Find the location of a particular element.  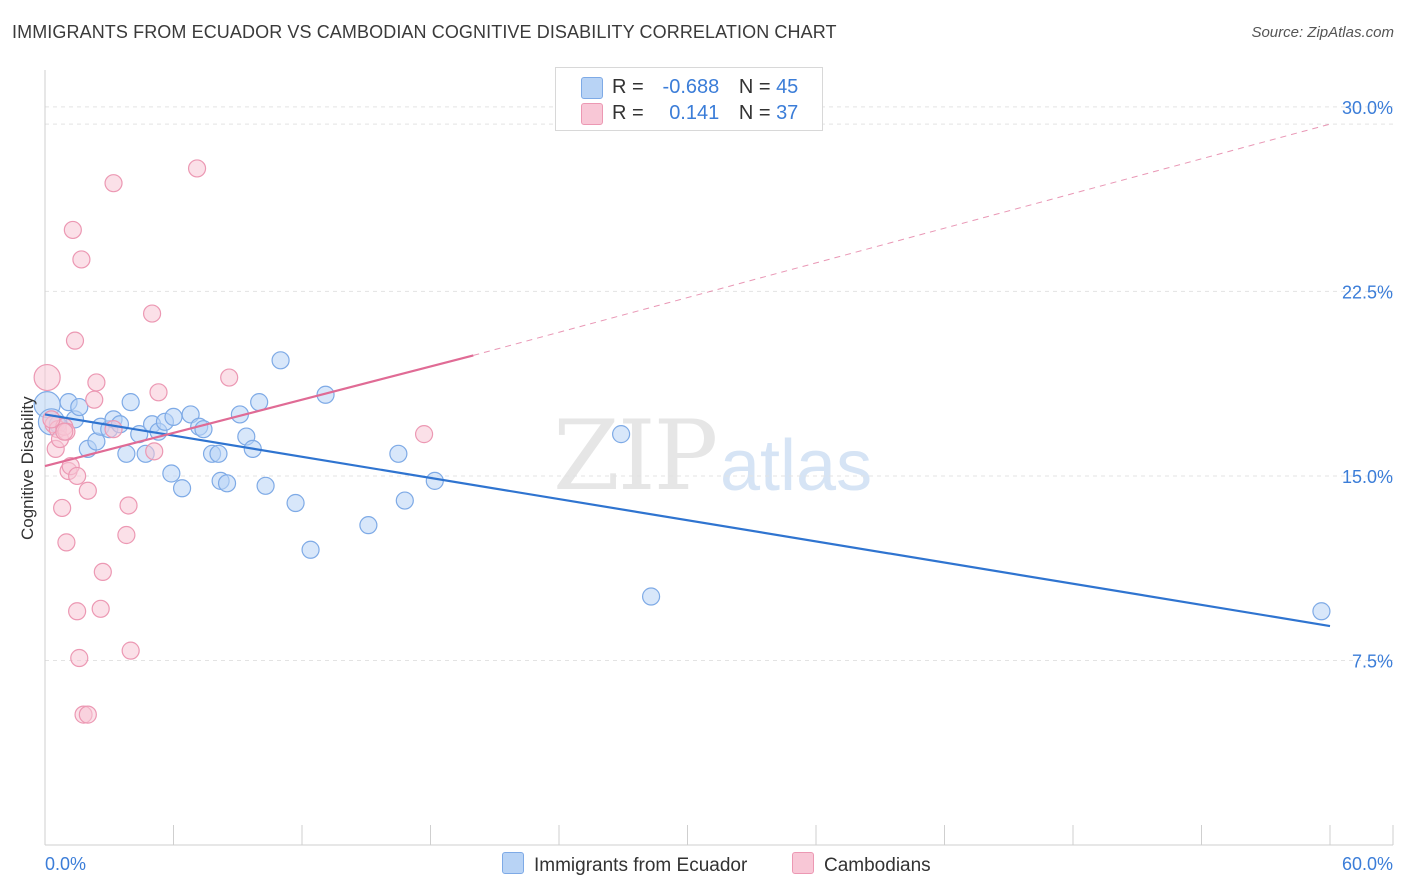

source-note: Source: ZipAtlas.com is located at coordinates (1322, 32).